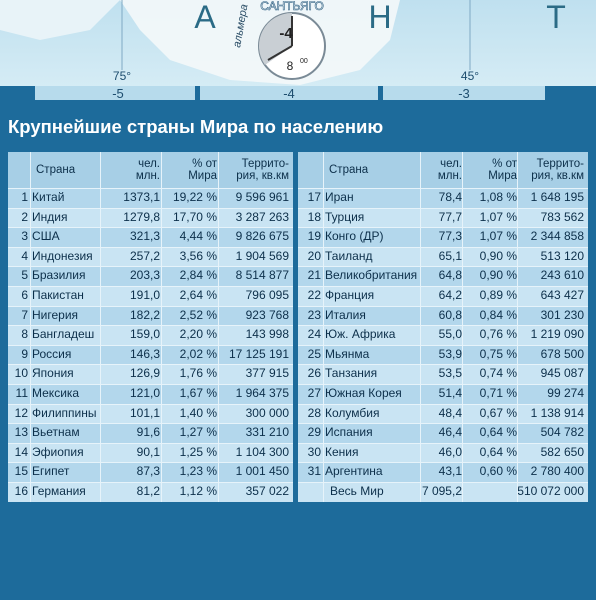 The width and height of the screenshot is (596, 600). Describe the element at coordinates (562, 353) in the screenshot. I see `table-cell: 678 500` at that location.